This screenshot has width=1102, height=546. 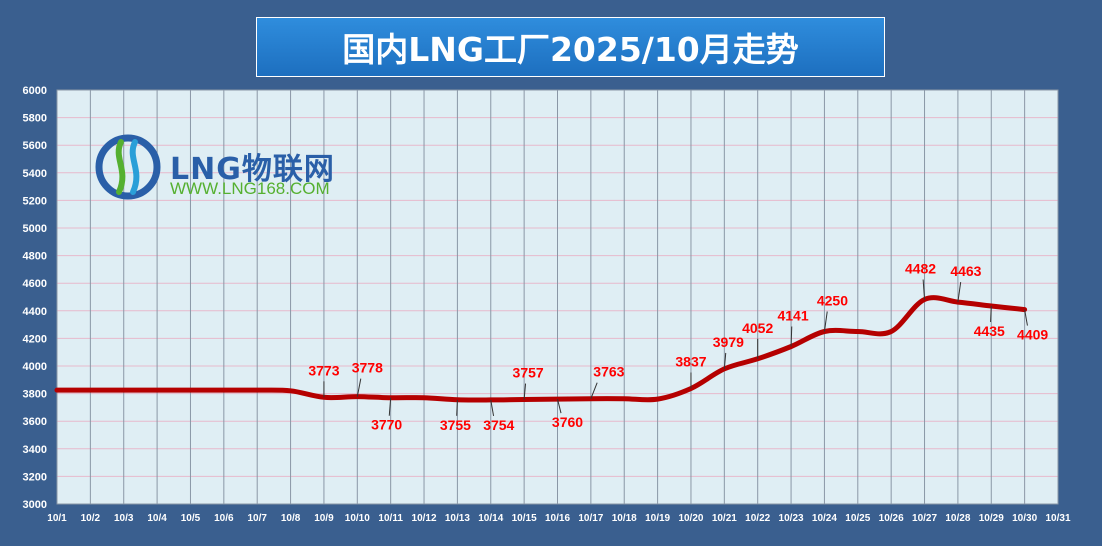 I want to click on data-label: 3755, so click(x=455, y=425).